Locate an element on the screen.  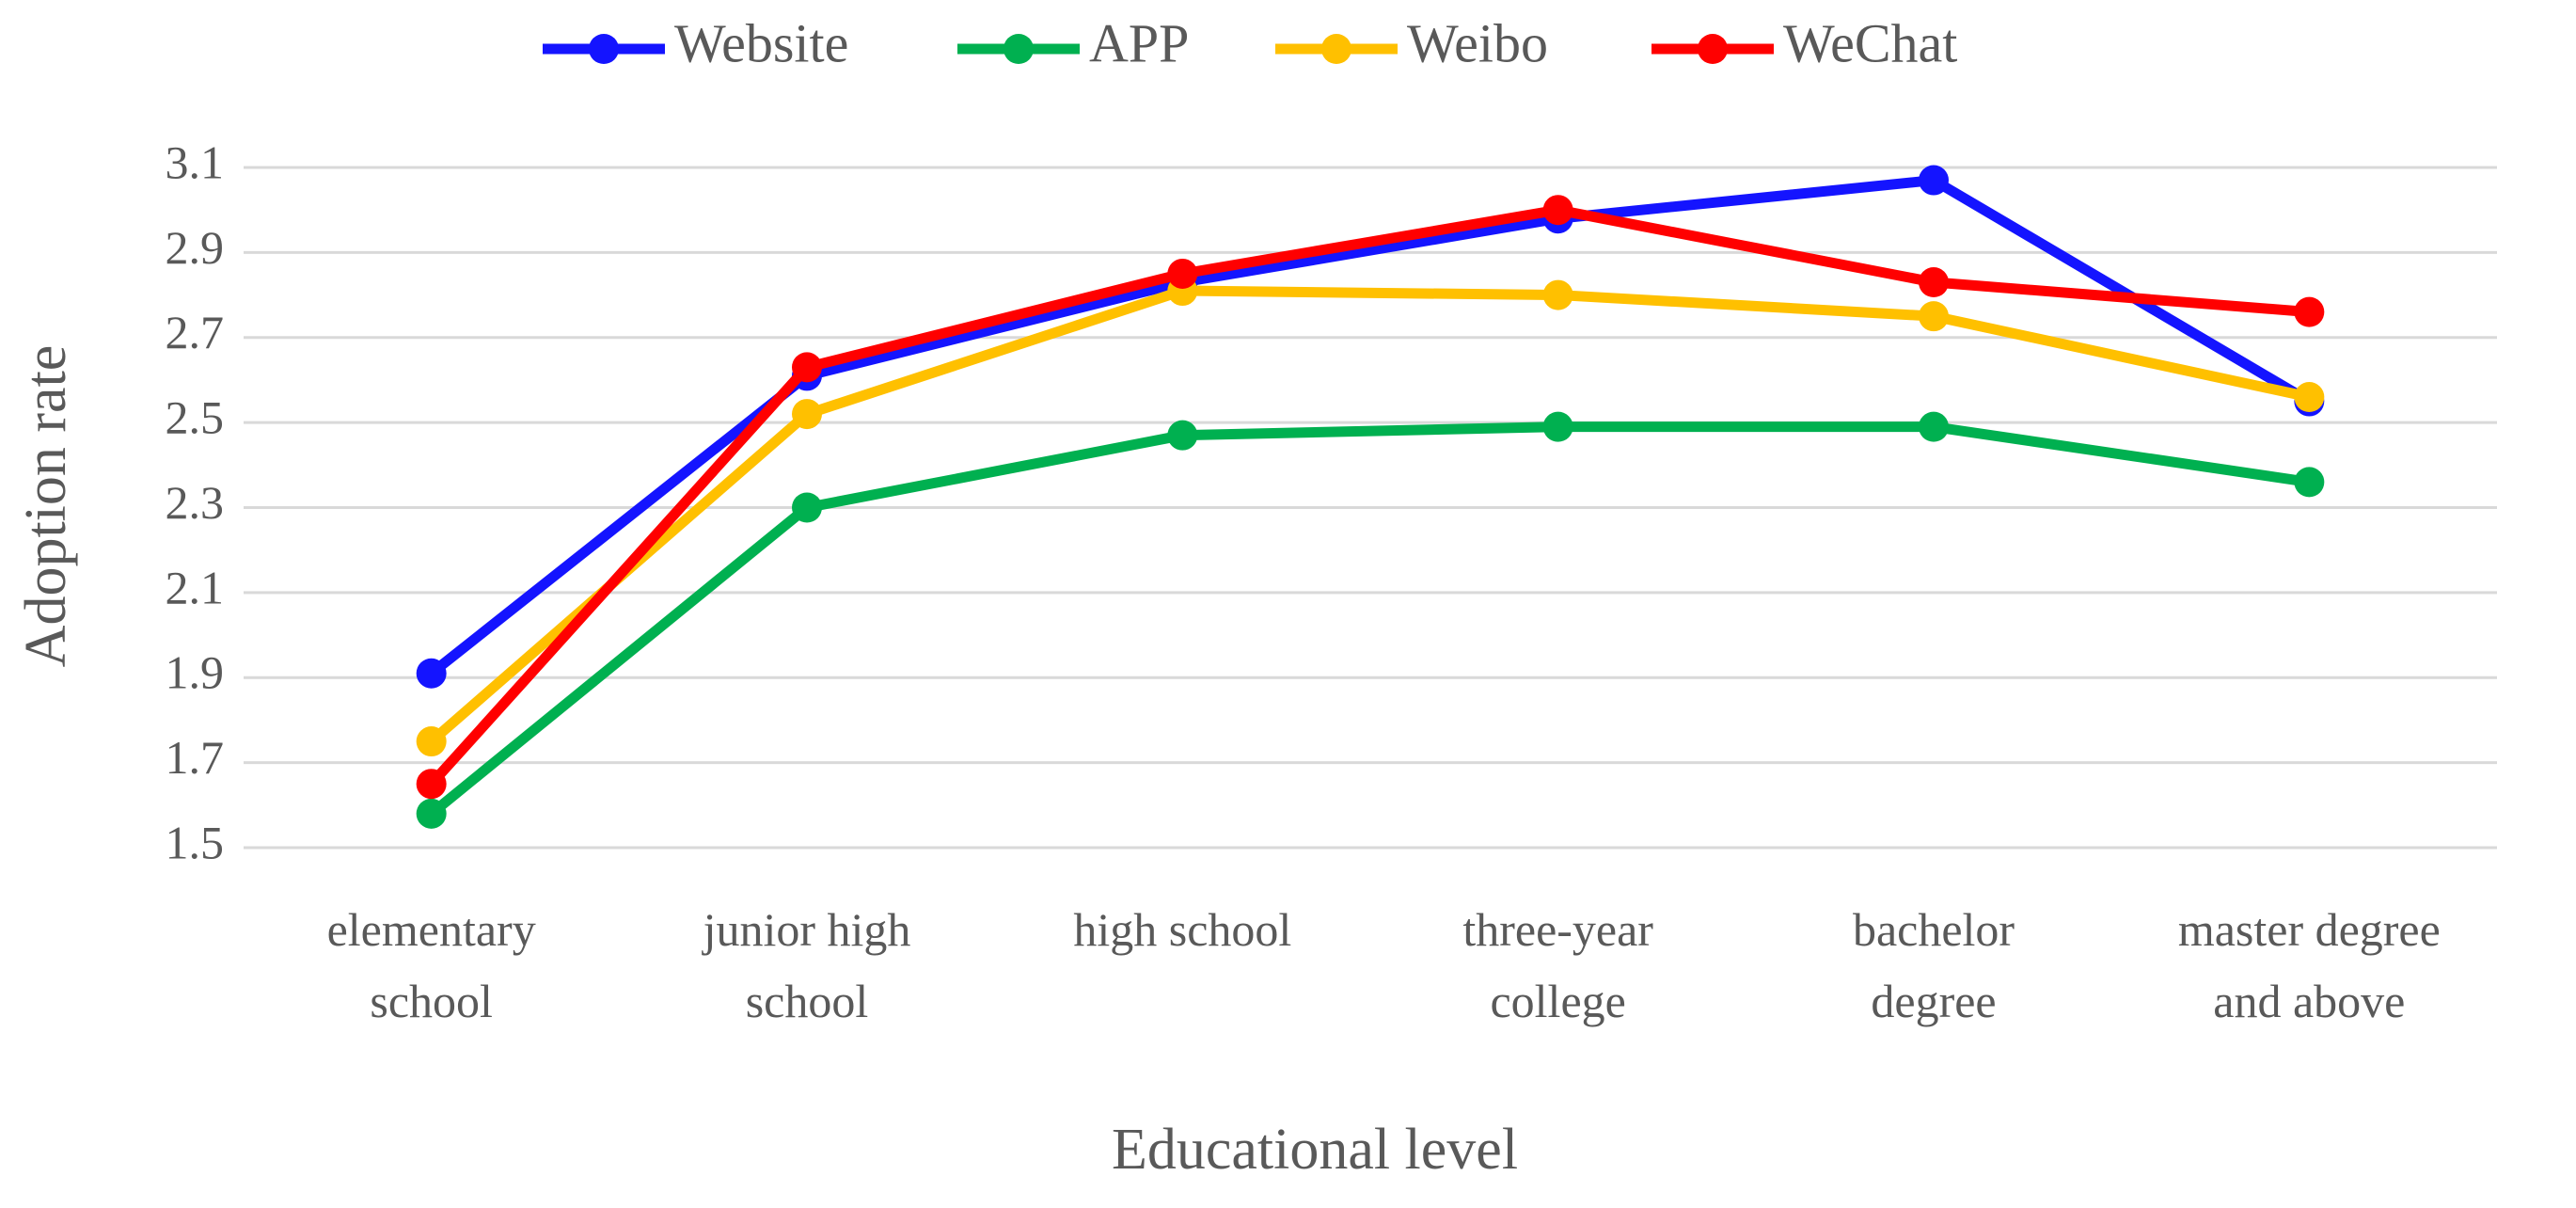
x-tick-label: elementary school is located at coordinates (431, 965).